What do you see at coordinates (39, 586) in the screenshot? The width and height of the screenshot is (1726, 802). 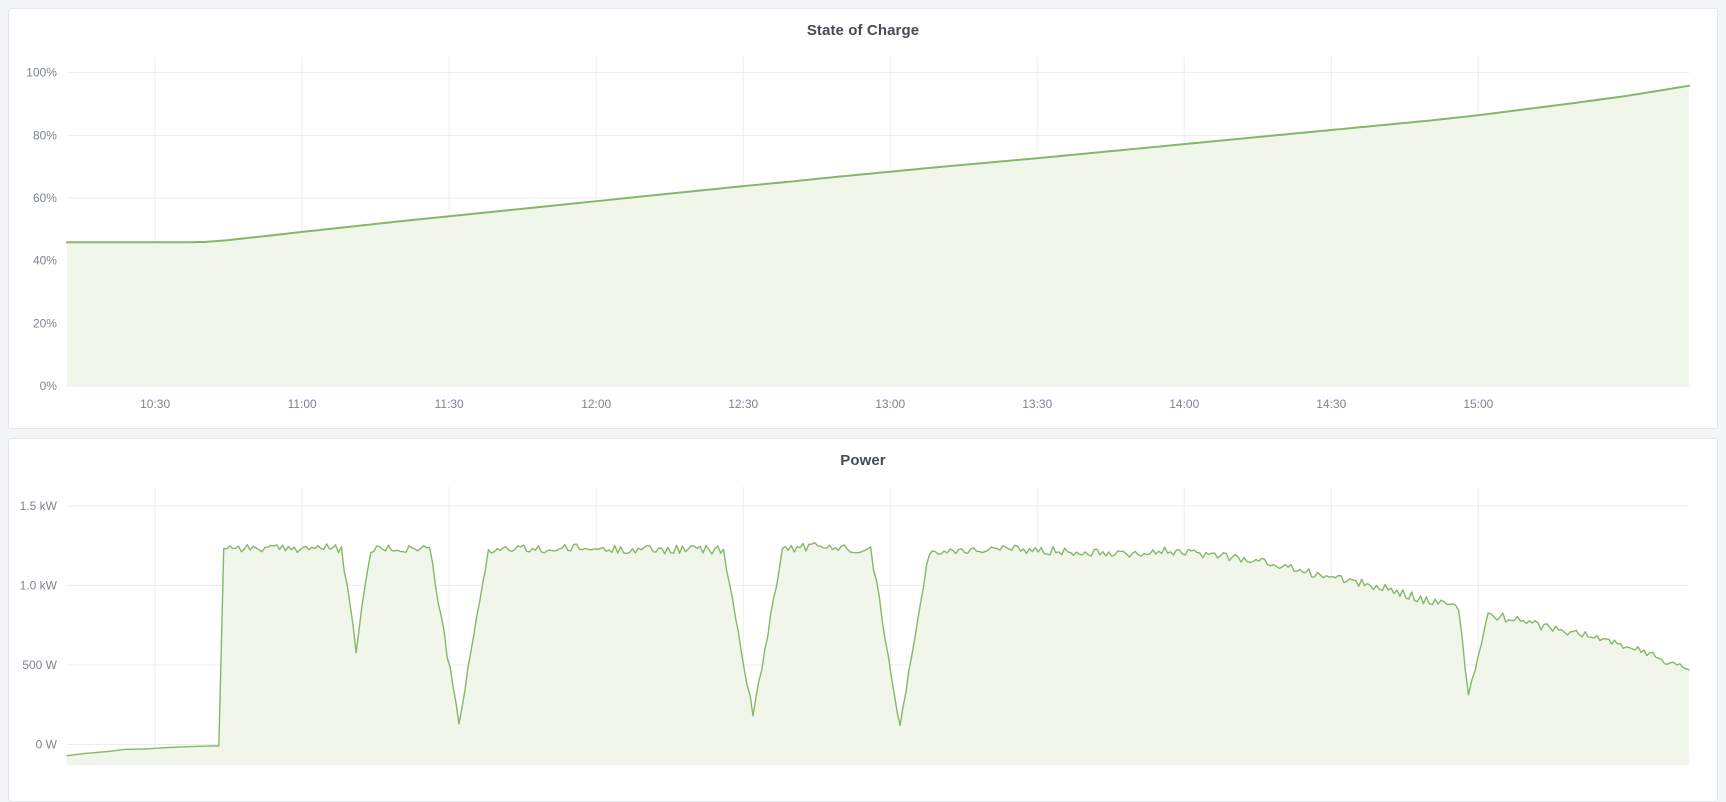 I see `y-axis-tick-label: 1.0 kW` at bounding box center [39, 586].